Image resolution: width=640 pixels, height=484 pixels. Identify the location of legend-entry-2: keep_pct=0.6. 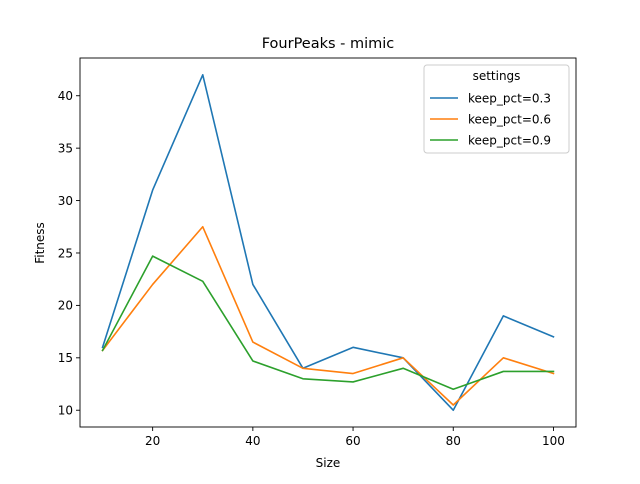
(509, 120).